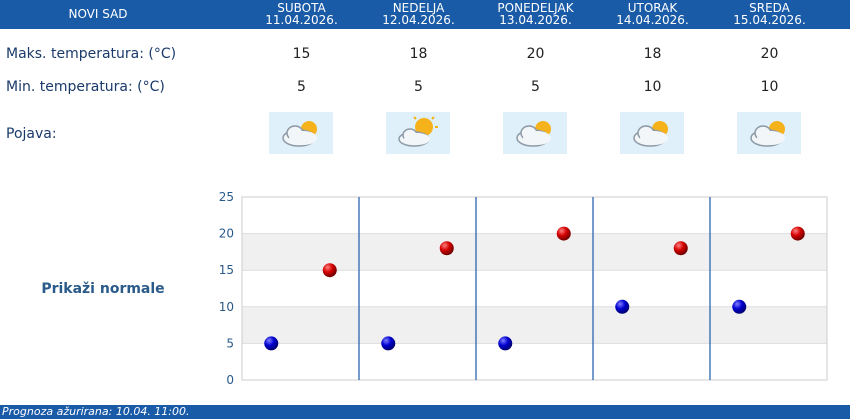 The image size is (850, 419). What do you see at coordinates (96, 411) in the screenshot?
I see `forecast-updated-text: Prognoza ažurirana: 10.04. 11:00.` at bounding box center [96, 411].